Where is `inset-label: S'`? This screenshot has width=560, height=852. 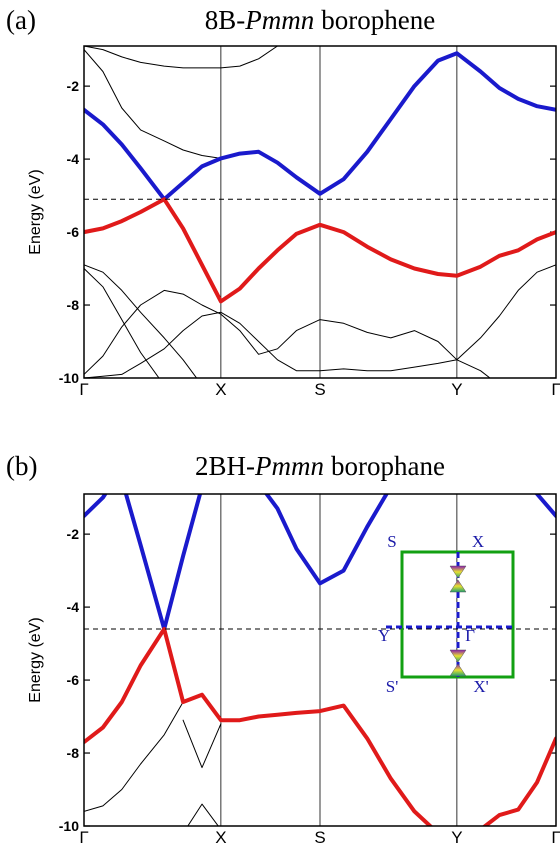
inset-label: S' is located at coordinates (392, 686).